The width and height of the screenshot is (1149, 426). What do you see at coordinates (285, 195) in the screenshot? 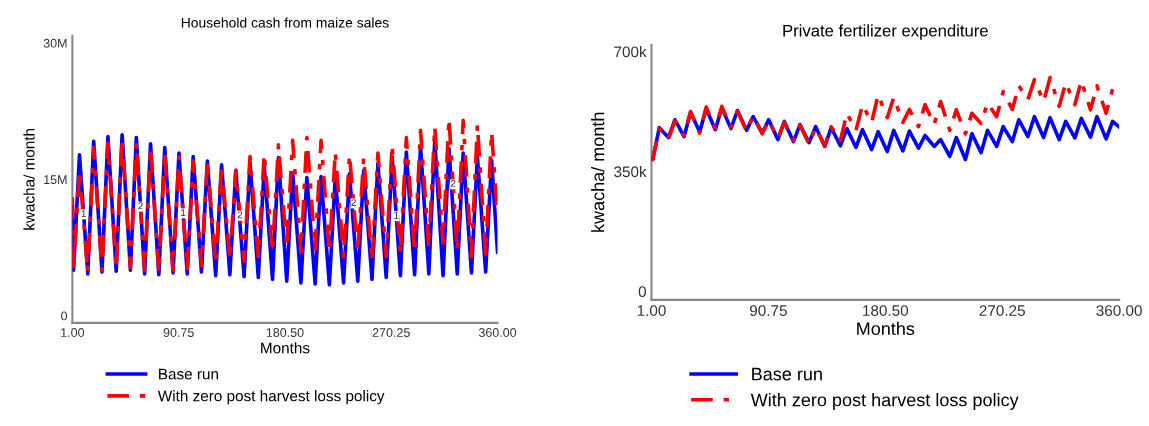
I see `line-series` at bounding box center [285, 195].